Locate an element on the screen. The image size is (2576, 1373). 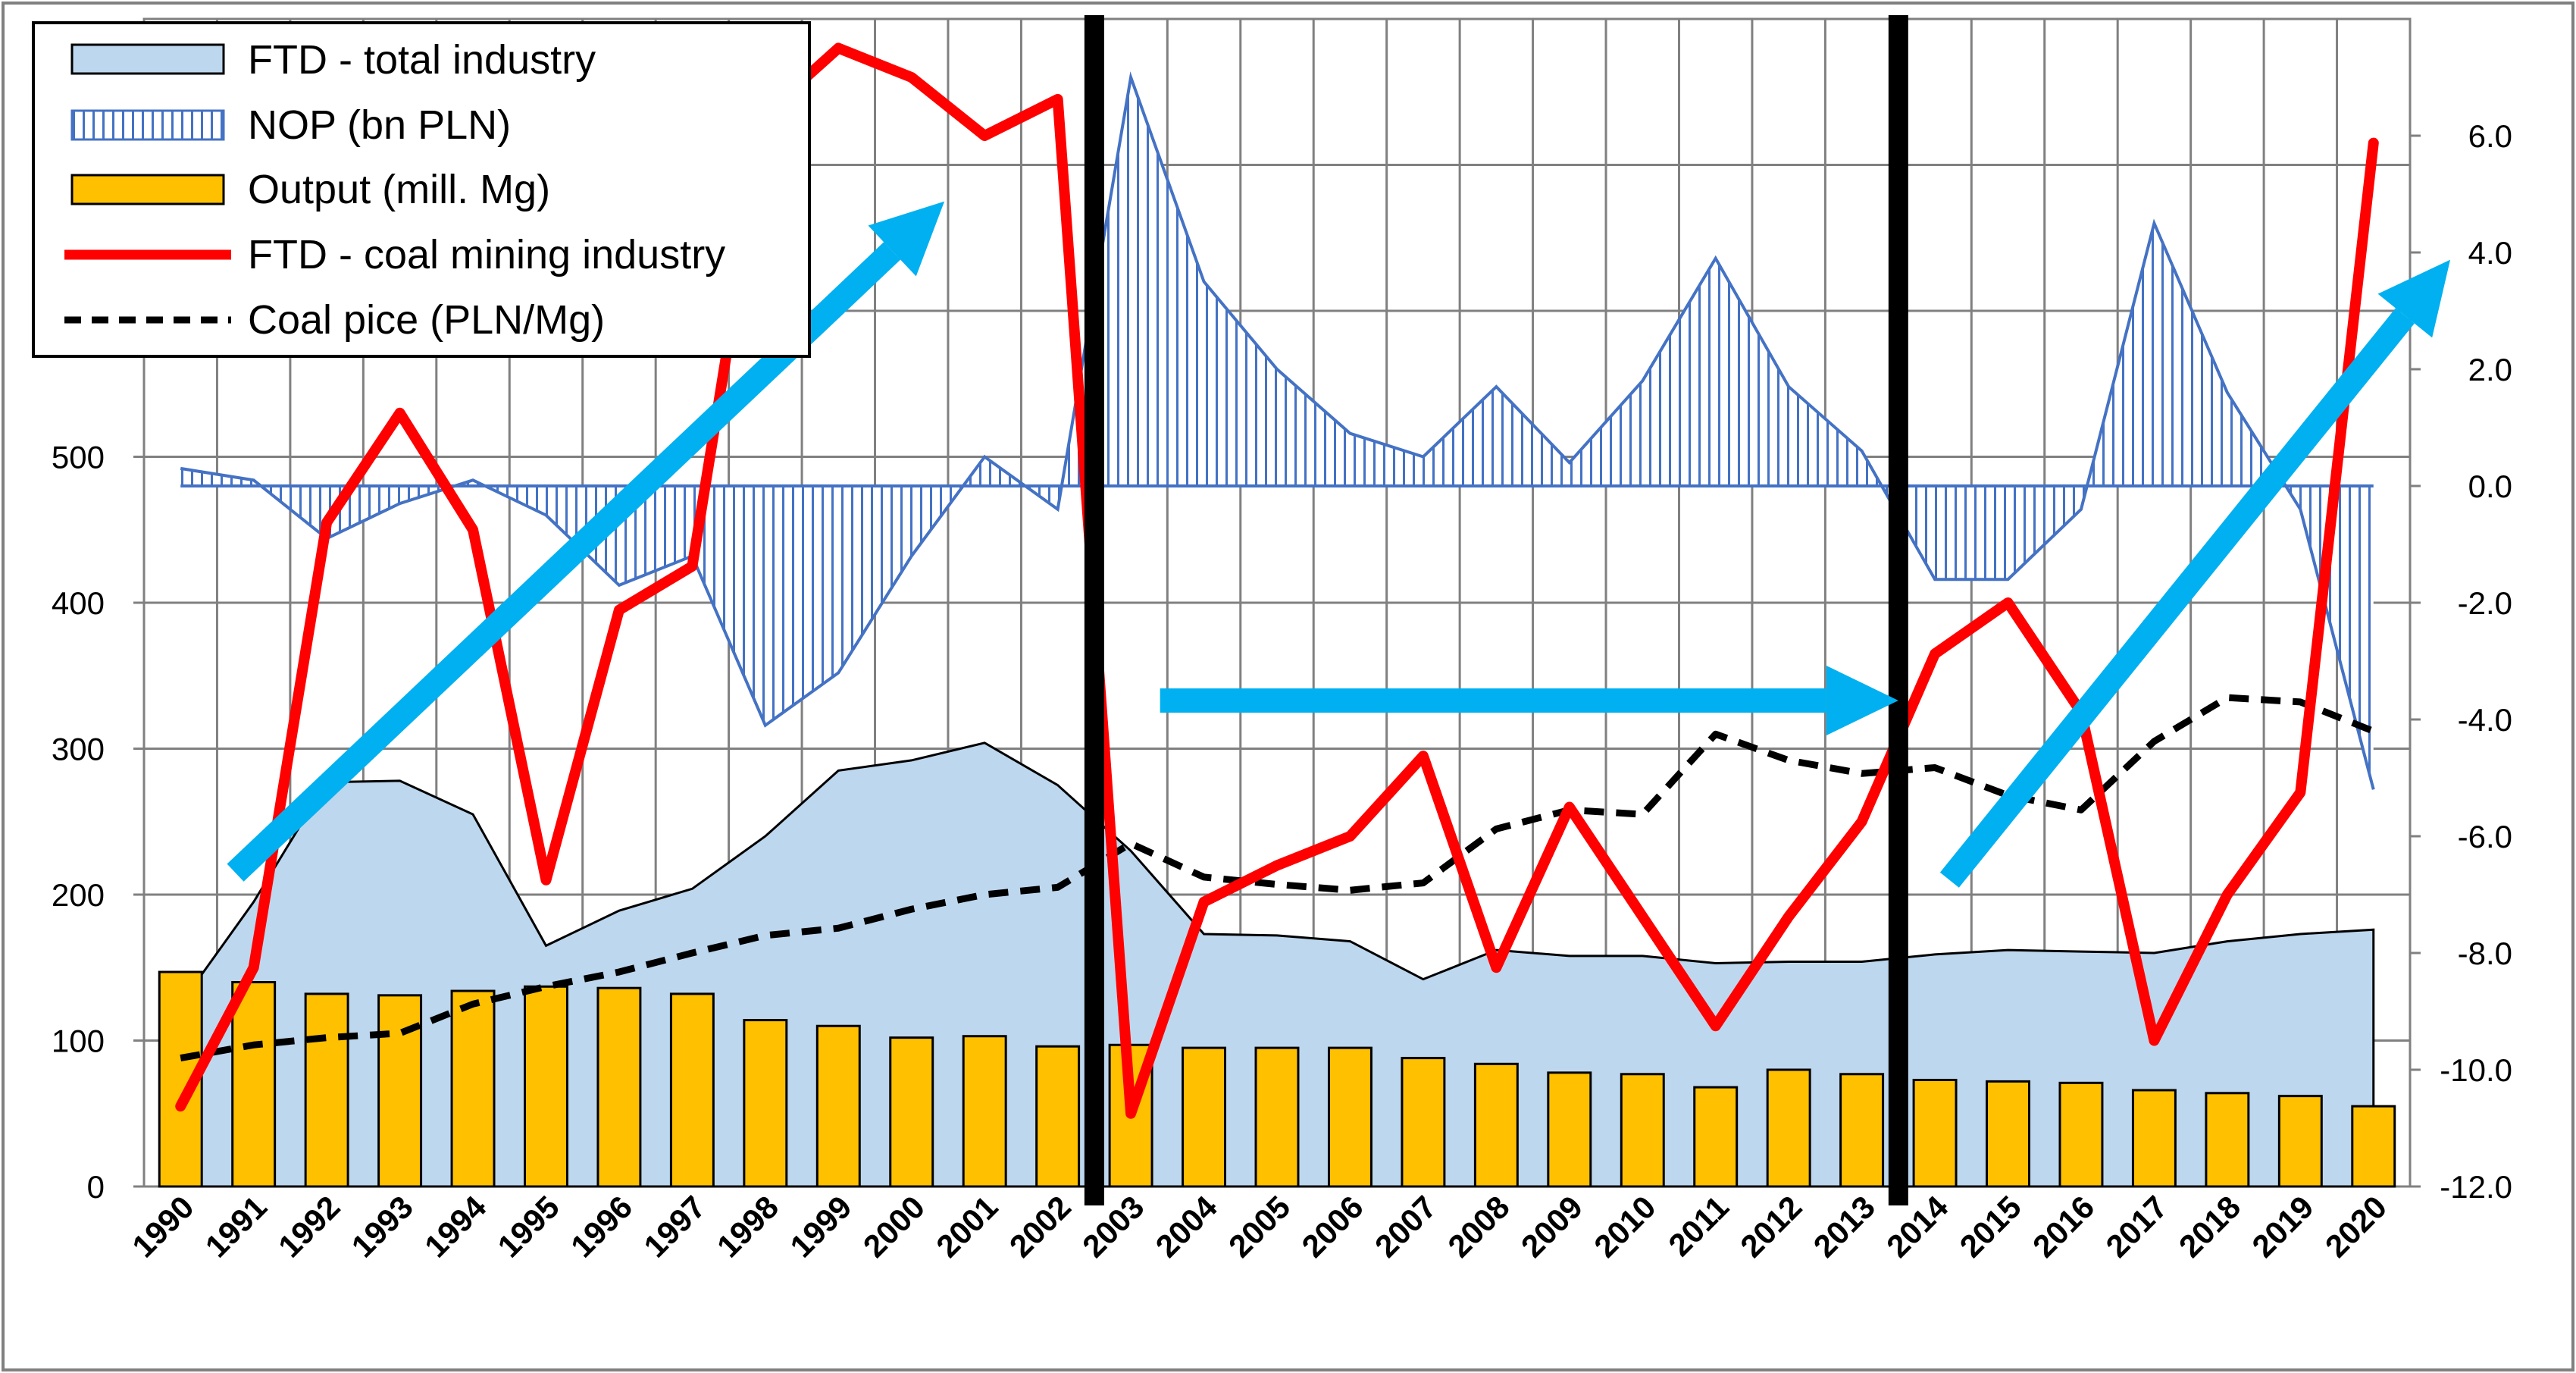
left-tick-label: 300 is located at coordinates (78, 749).